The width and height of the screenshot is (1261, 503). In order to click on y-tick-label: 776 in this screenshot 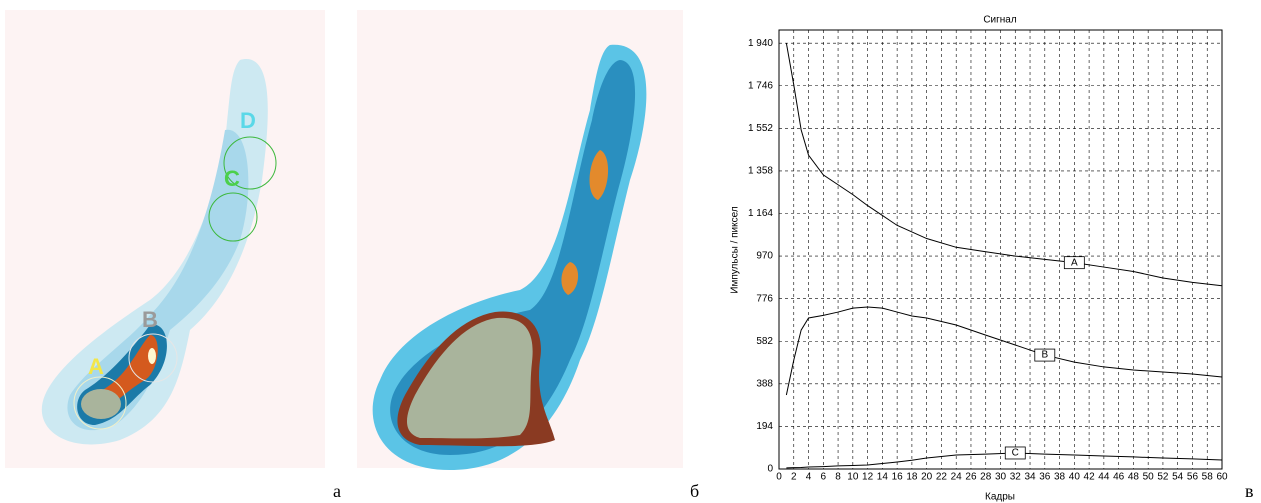, I will do `click(764, 298)`.